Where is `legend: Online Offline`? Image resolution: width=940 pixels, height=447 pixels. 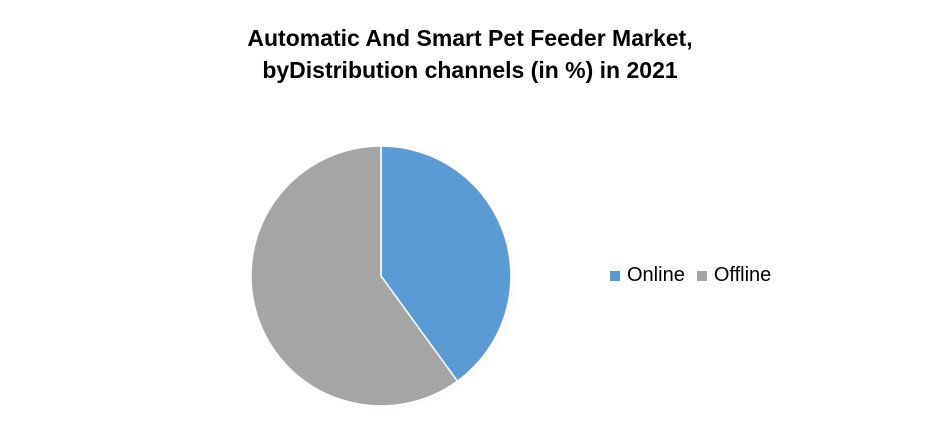
legend: Online Offline is located at coordinates (696, 275).